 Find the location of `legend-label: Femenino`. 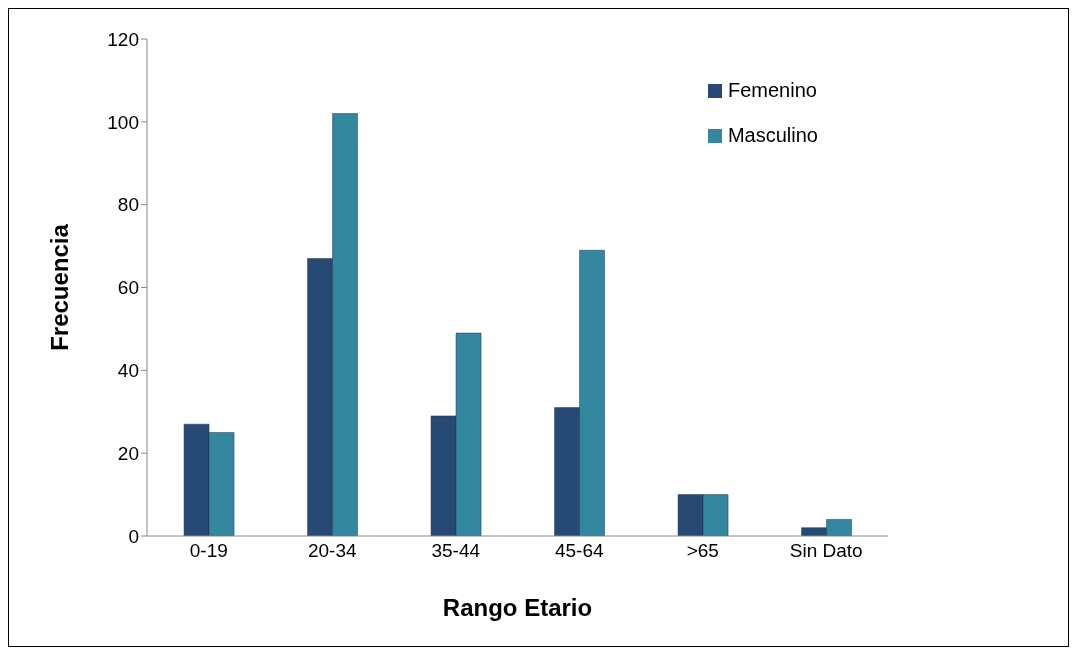

legend-label: Femenino is located at coordinates (772, 90).